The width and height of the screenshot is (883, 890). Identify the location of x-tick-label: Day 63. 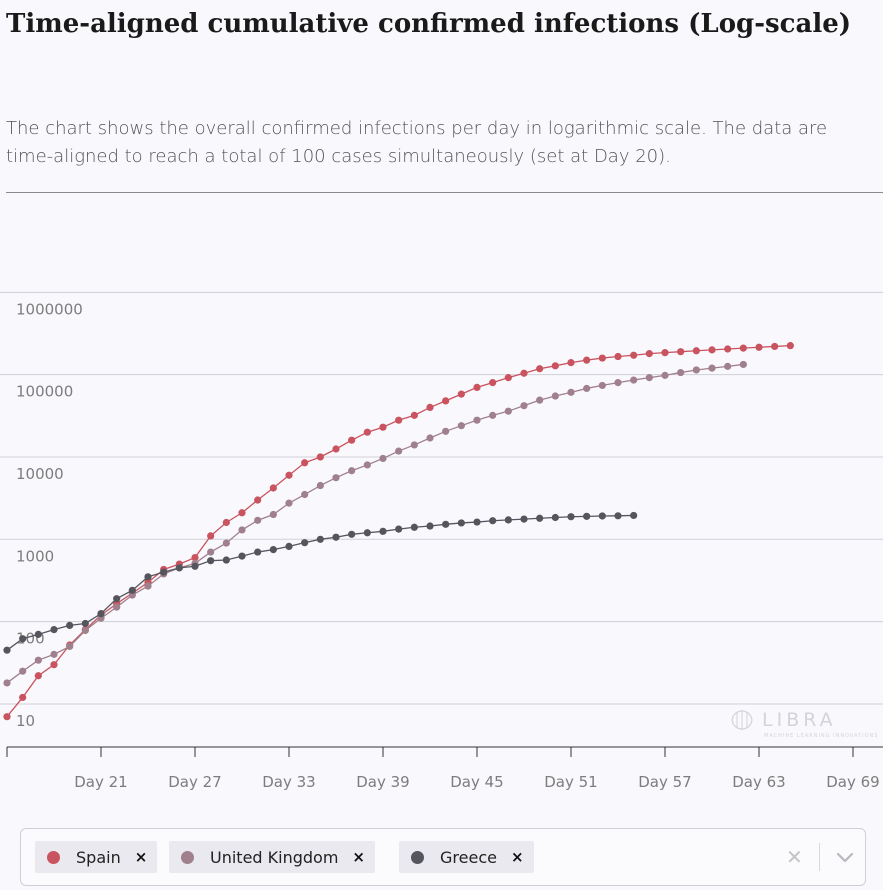
(758, 782).